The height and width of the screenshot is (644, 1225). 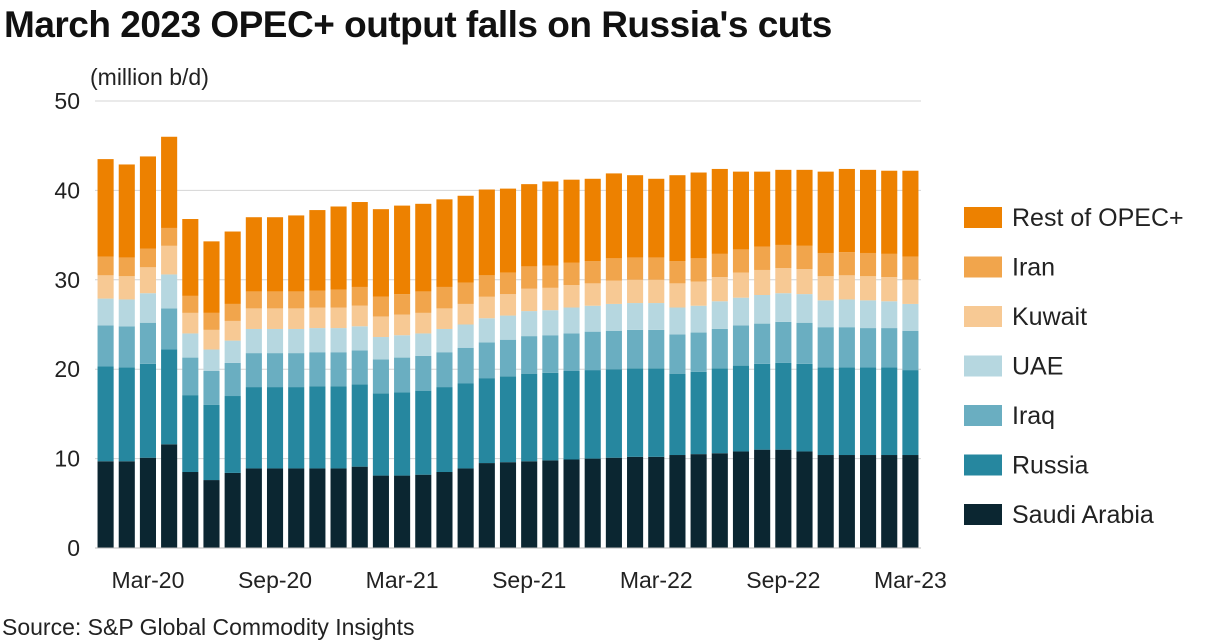 What do you see at coordinates (613, 216) in the screenshot?
I see `bar-segment-rest-of-opec--Jan-22` at bounding box center [613, 216].